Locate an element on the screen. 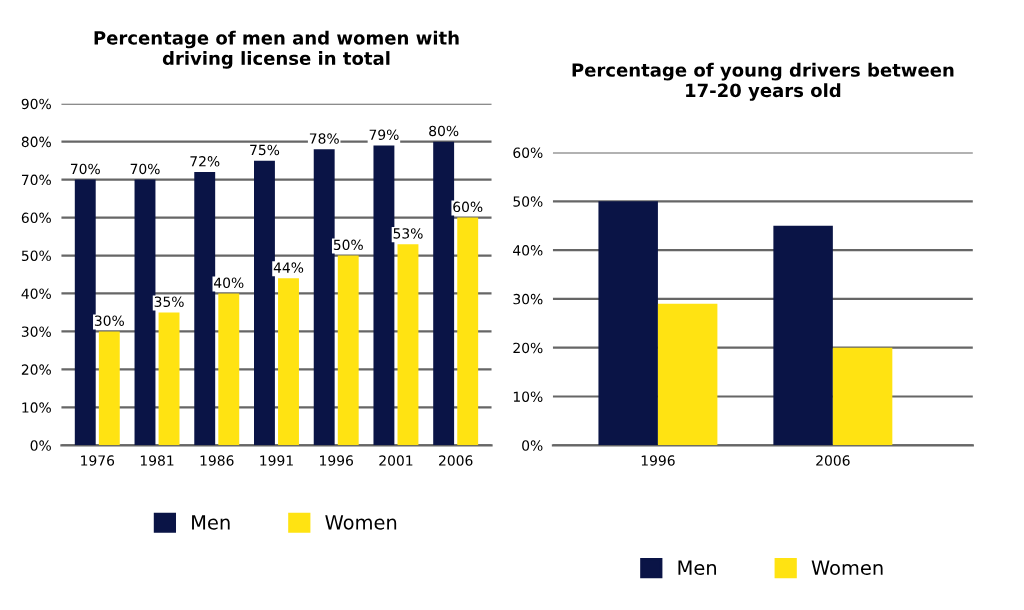 The image size is (1024, 610). chart-title: Percentage of men and women with driving license in total is located at coordinates (276, 49).